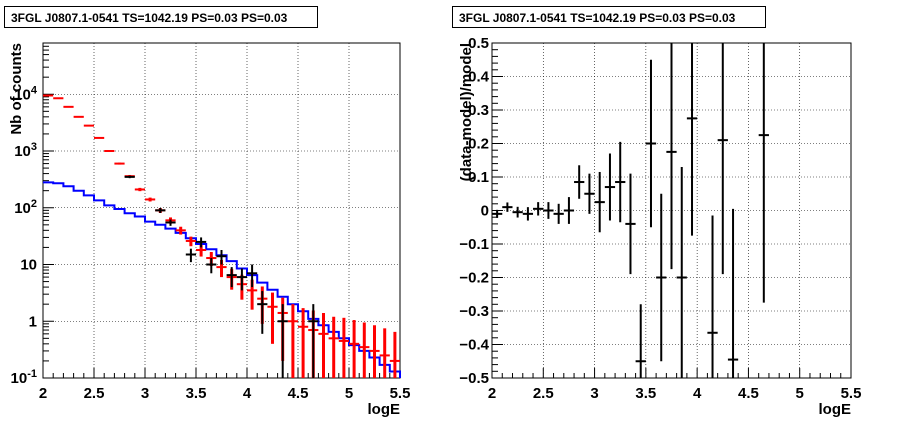 Image resolution: width=898 pixels, height=421 pixels. I want to click on right-y-tick-label: −0.5, so click(474, 378).